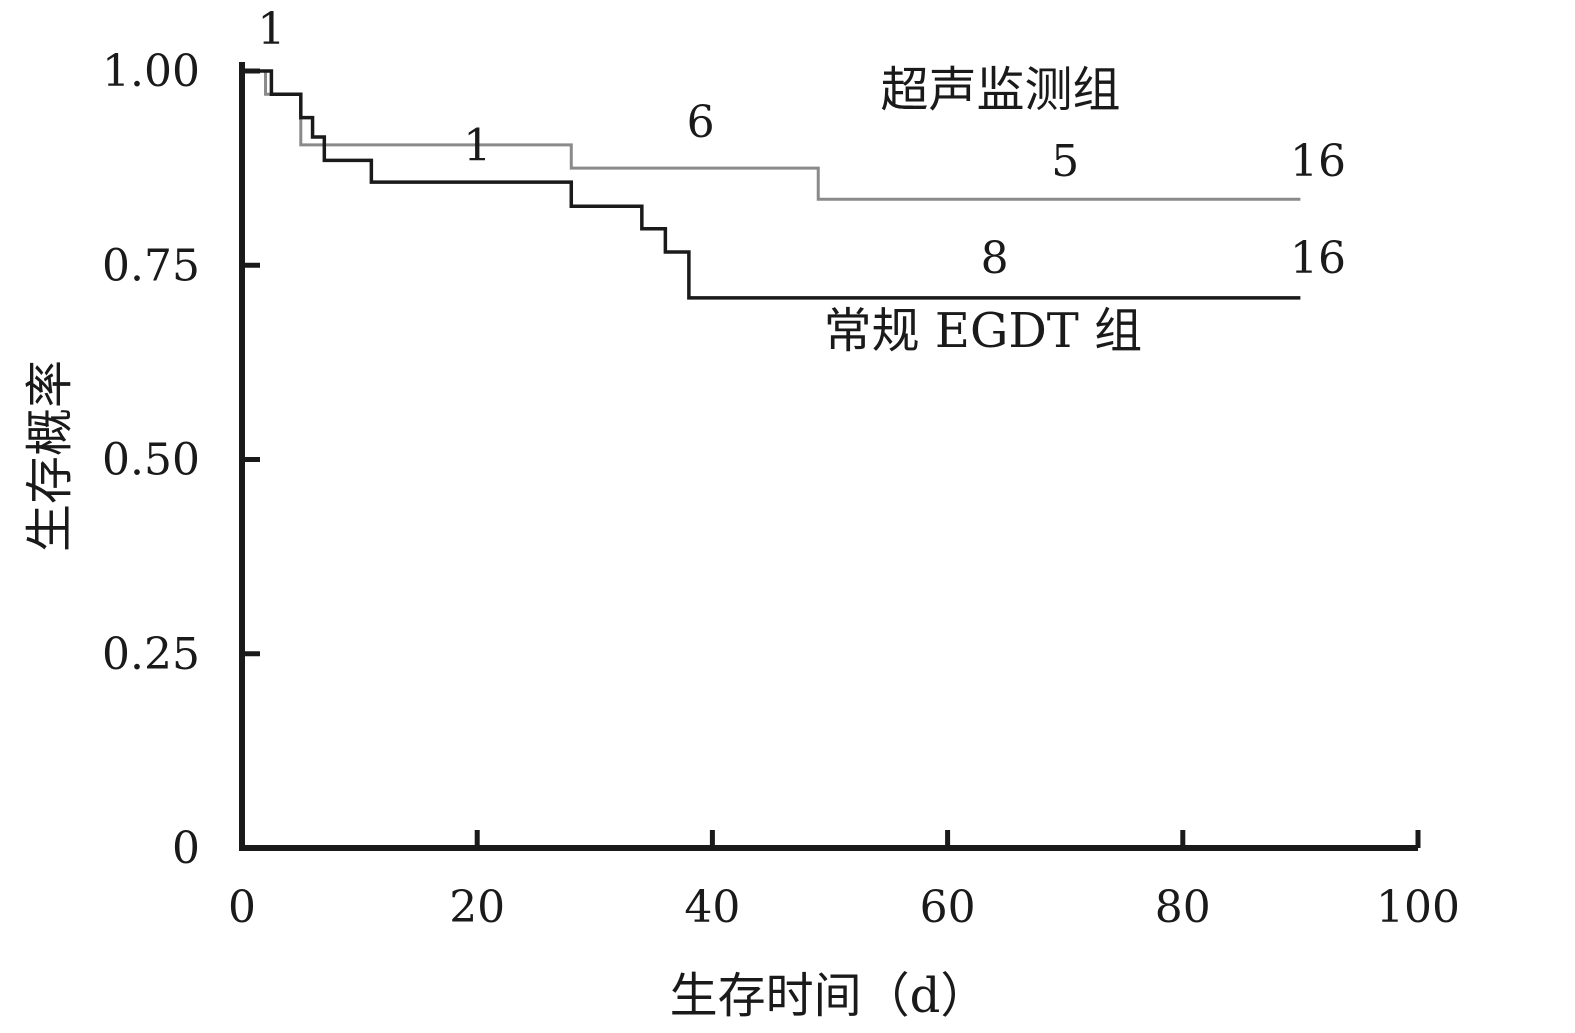  What do you see at coordinates (1183, 907) in the screenshot?
I see `x-tick-label-80: 80` at bounding box center [1183, 907].